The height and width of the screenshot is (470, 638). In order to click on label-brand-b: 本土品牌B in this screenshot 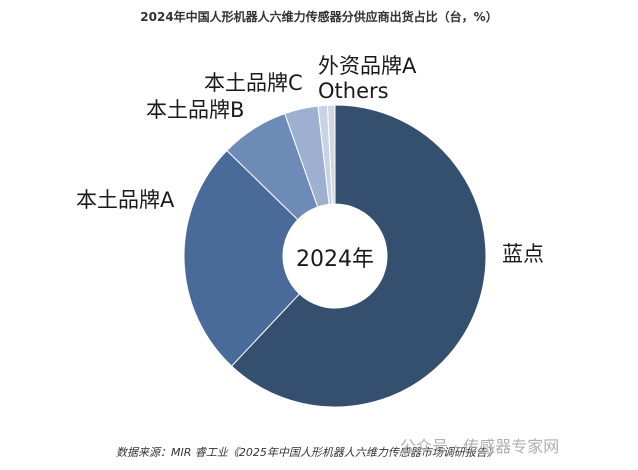, I will do `click(195, 110)`.